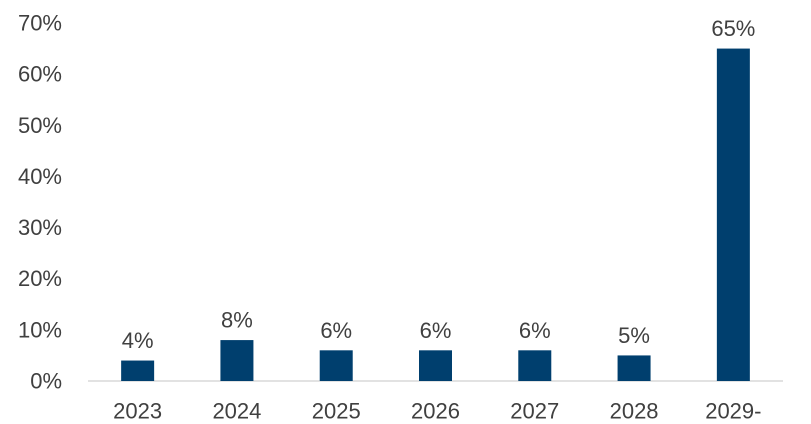  I want to click on data-label: 5%, so click(634, 335).